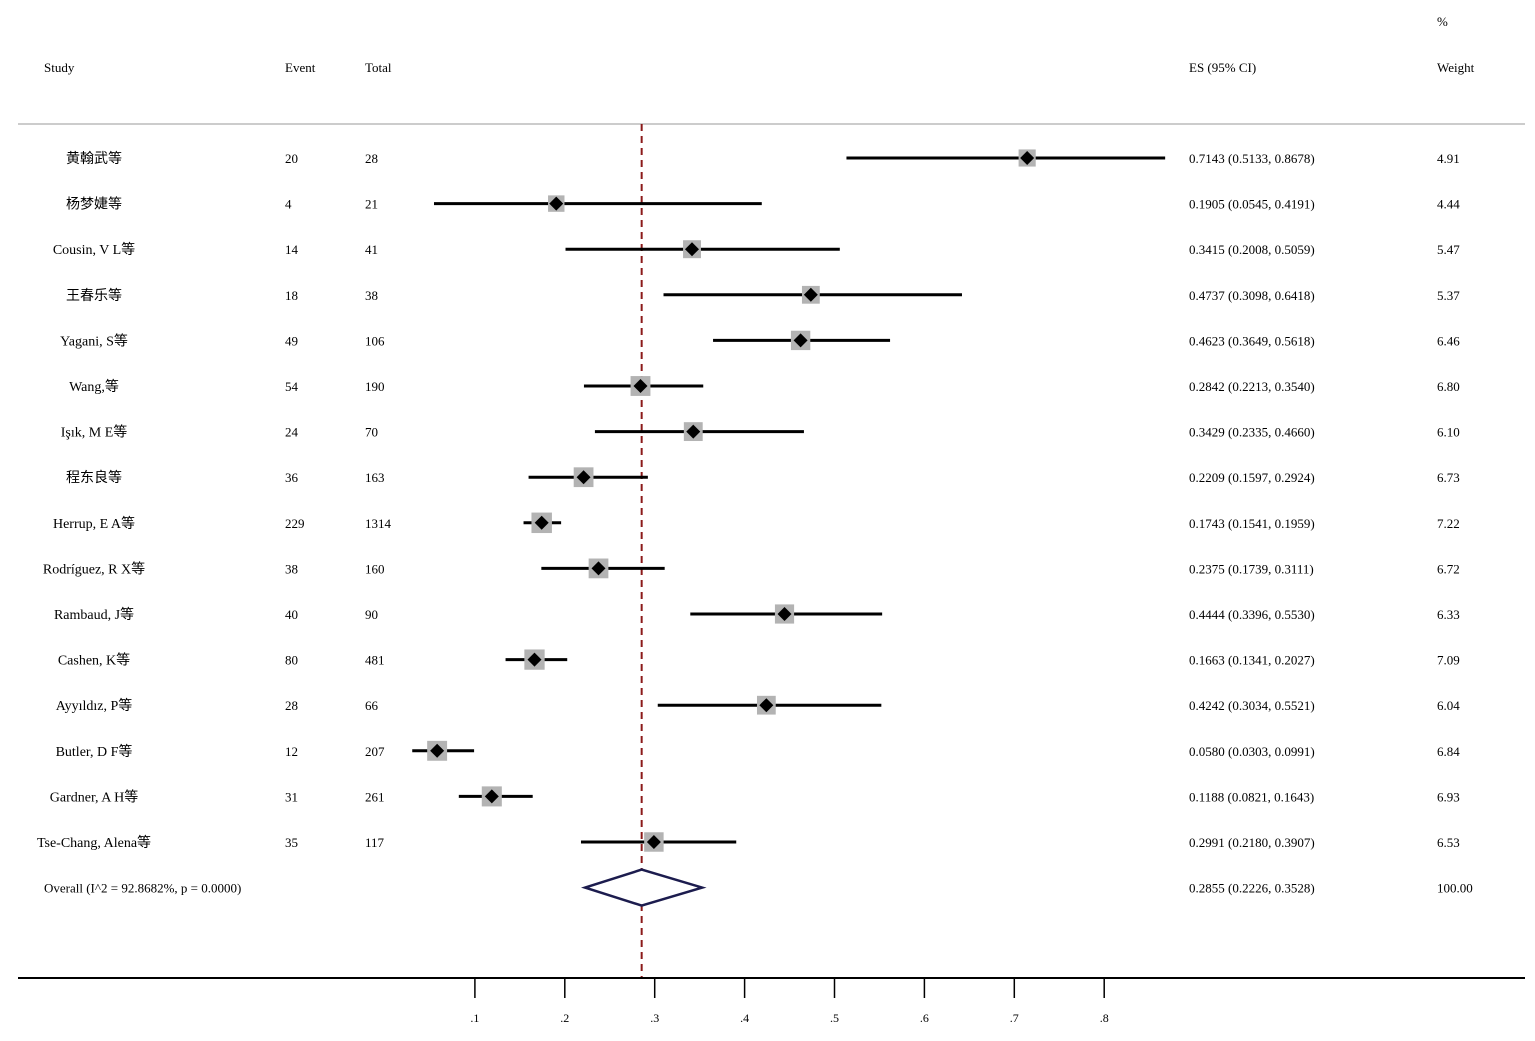  Describe the element at coordinates (759, 44) in the screenshot. I see `header: Study Event Total ES (95% CI) % Weight` at that location.